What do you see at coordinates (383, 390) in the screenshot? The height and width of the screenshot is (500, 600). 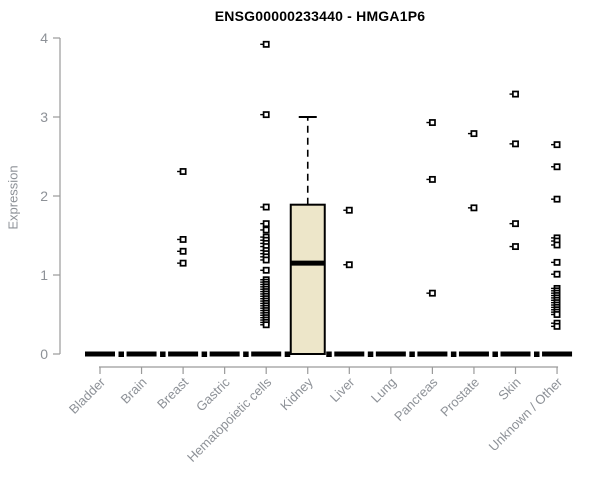 I see `category-label: Lung` at bounding box center [383, 390].